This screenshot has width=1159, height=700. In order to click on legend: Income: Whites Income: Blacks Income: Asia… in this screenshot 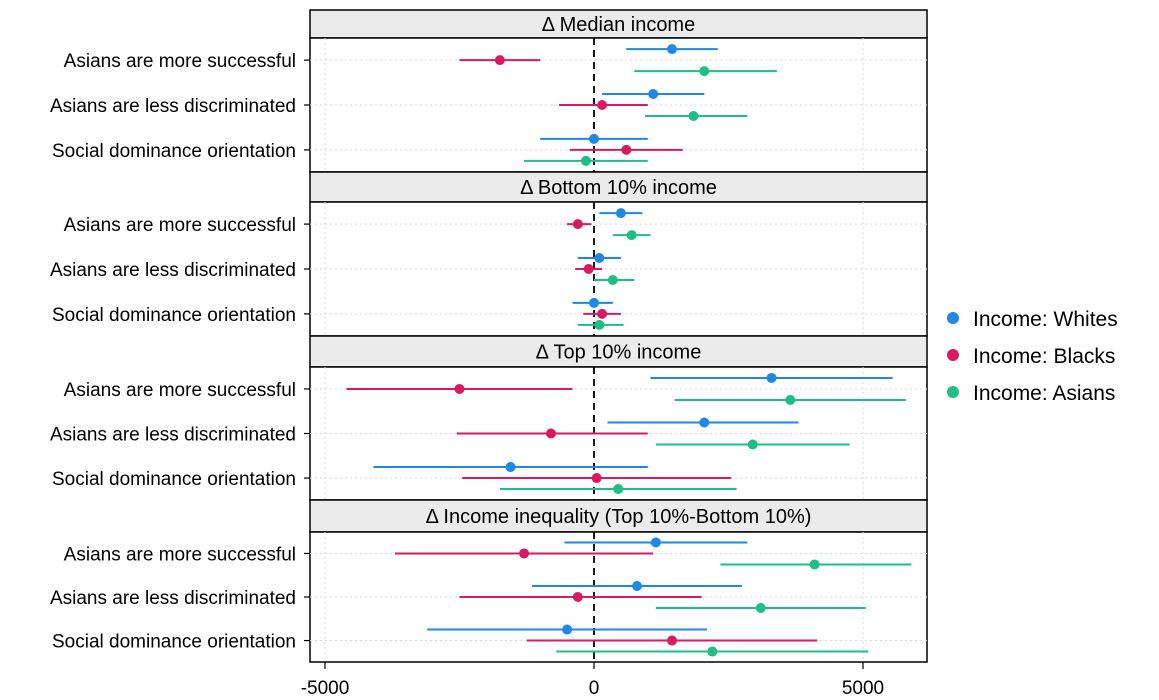, I will do `click(1032, 356)`.